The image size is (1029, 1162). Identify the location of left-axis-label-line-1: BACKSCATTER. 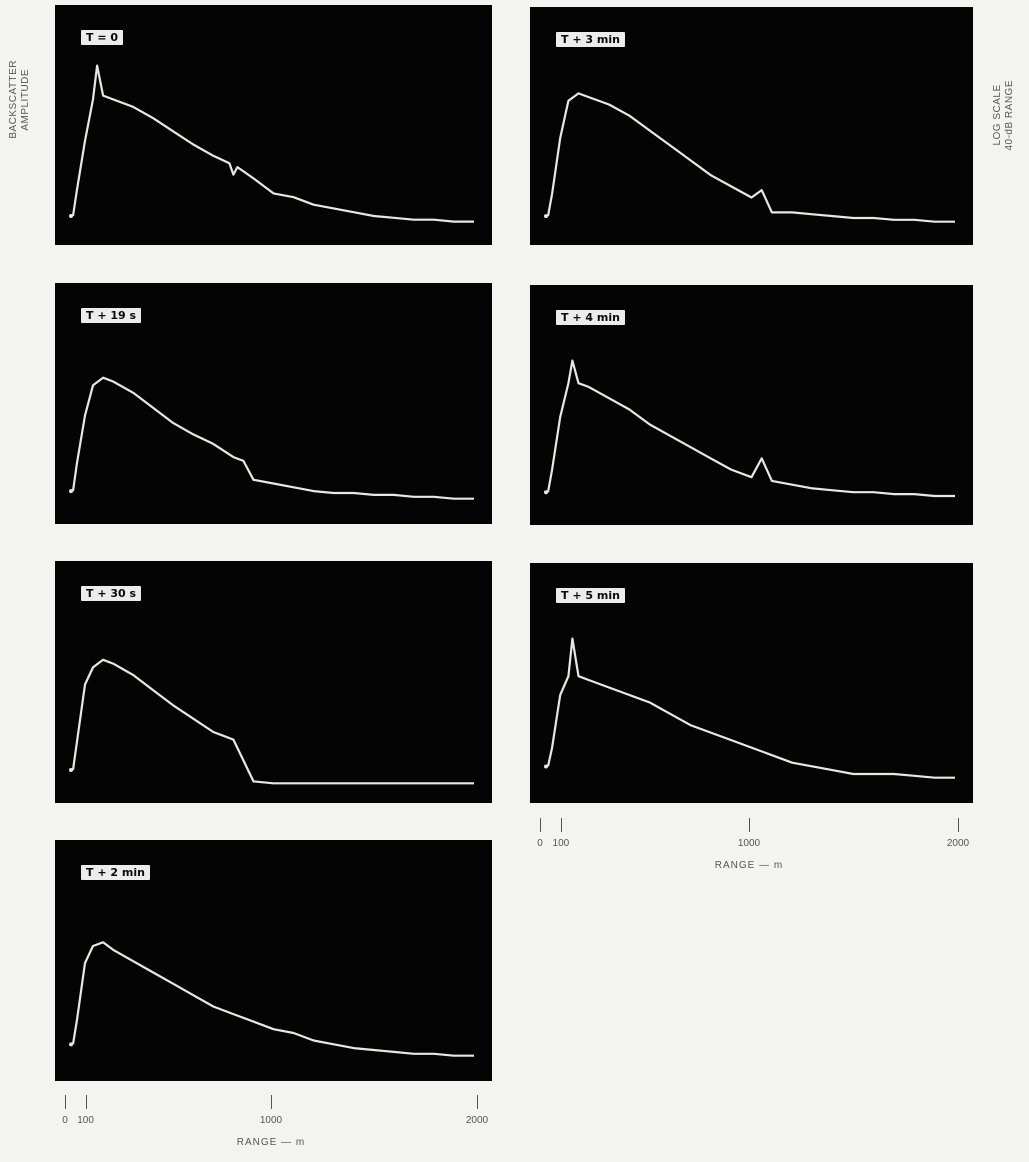
(13, 99).